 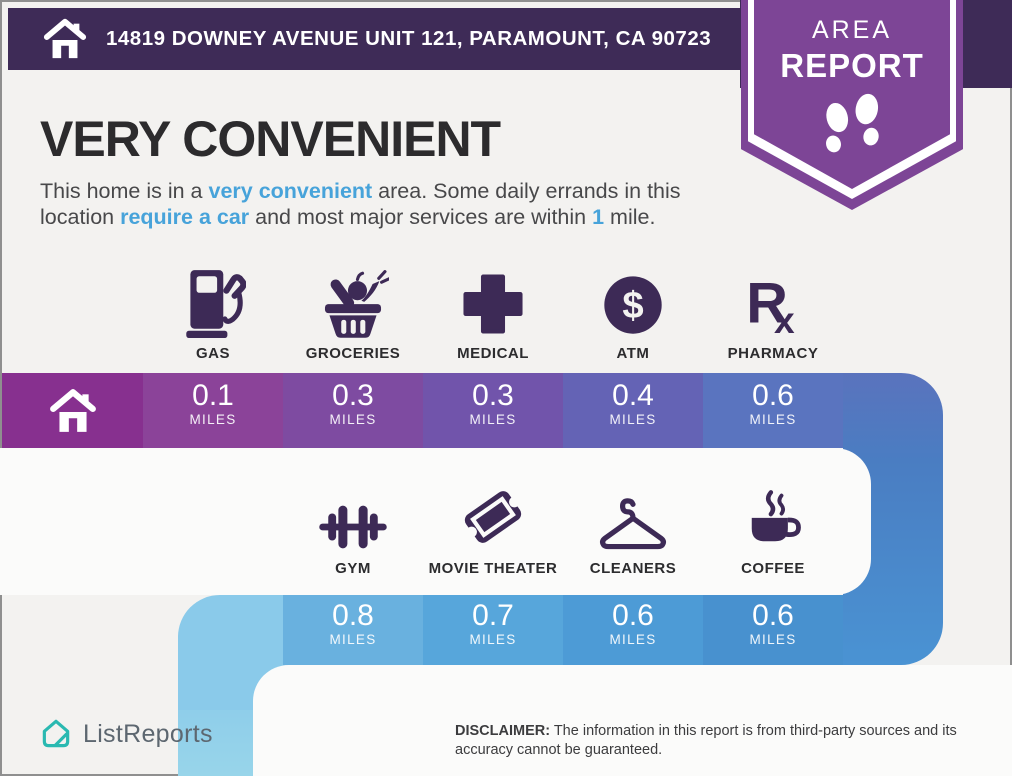 I want to click on distance-cell: 0.7 MILES, so click(x=493, y=630).